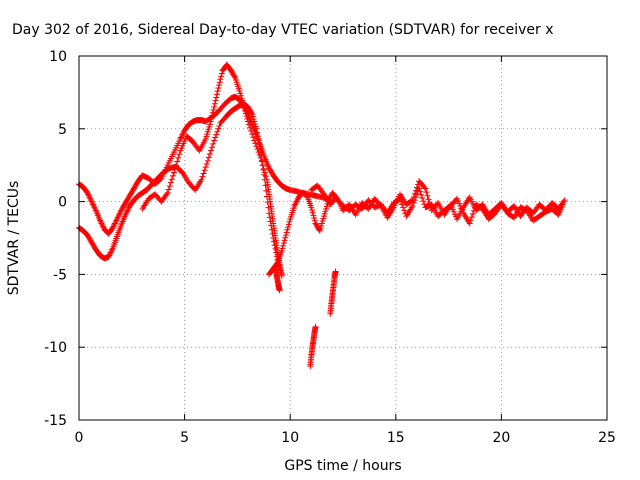 This screenshot has height=480, width=640. Describe the element at coordinates (62, 203) in the screenshot. I see `y-tick-label: 0` at that location.